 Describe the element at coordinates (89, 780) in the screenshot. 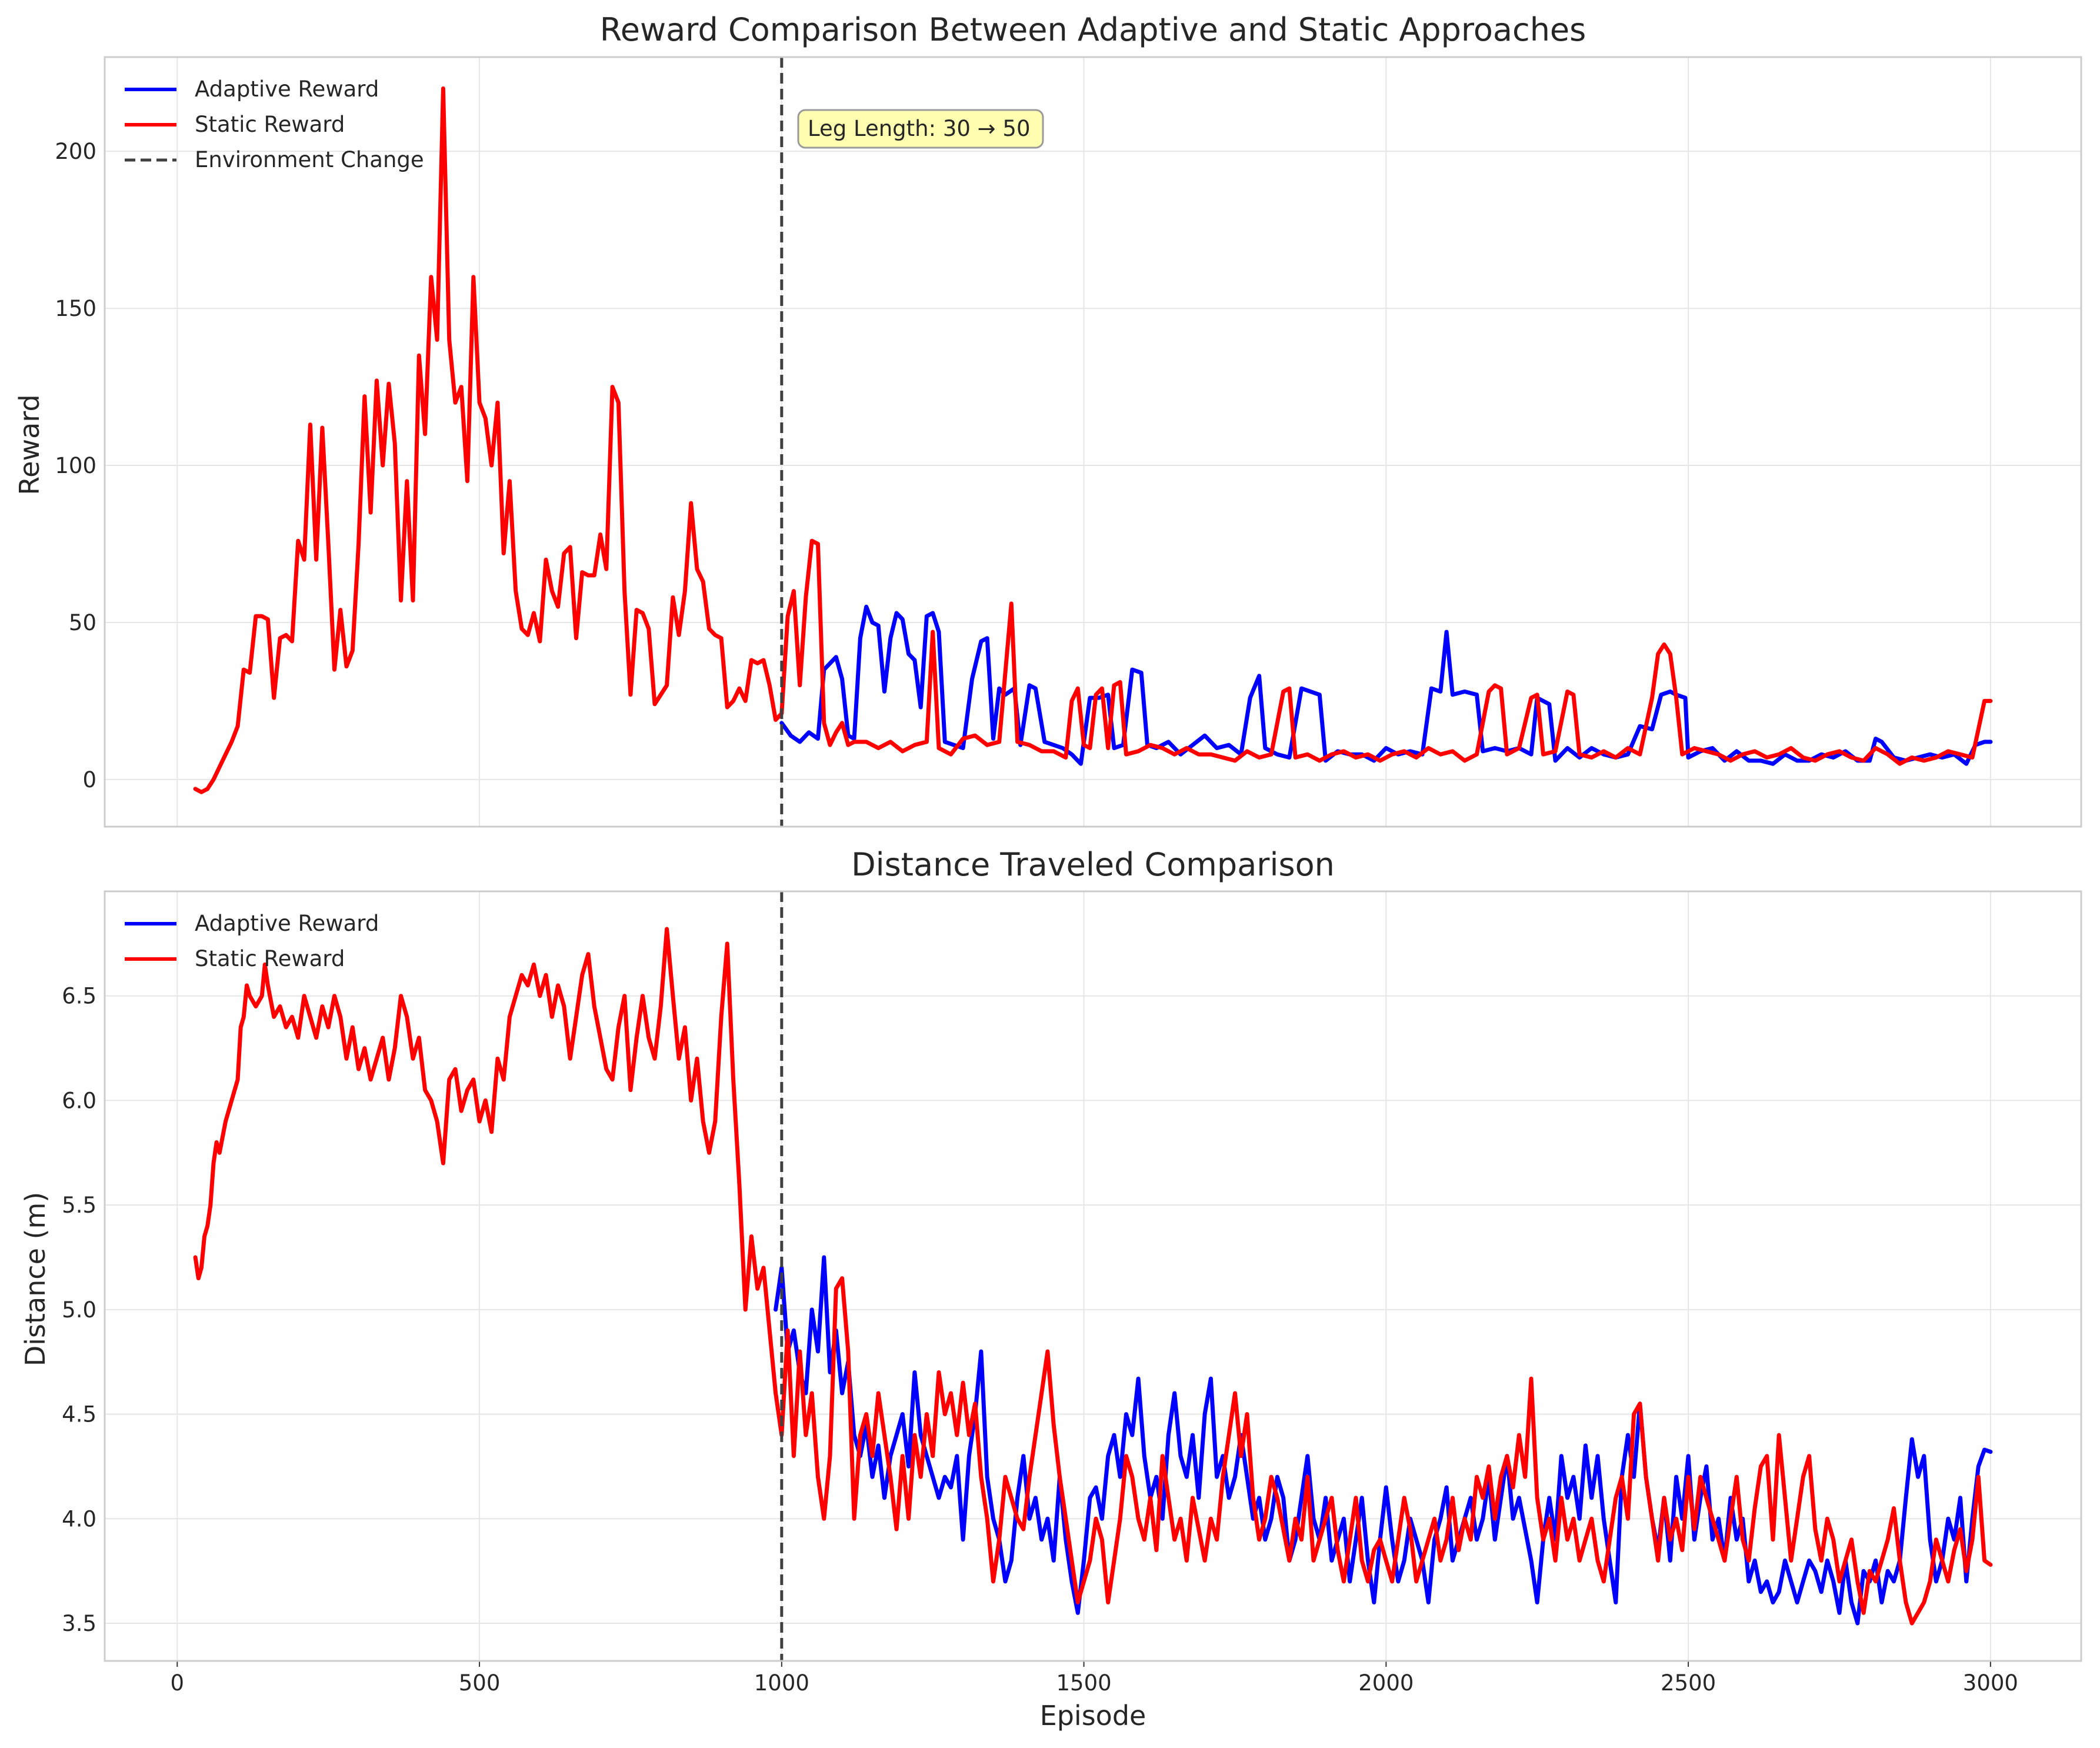

I see `y-tick-label: 0` at that location.